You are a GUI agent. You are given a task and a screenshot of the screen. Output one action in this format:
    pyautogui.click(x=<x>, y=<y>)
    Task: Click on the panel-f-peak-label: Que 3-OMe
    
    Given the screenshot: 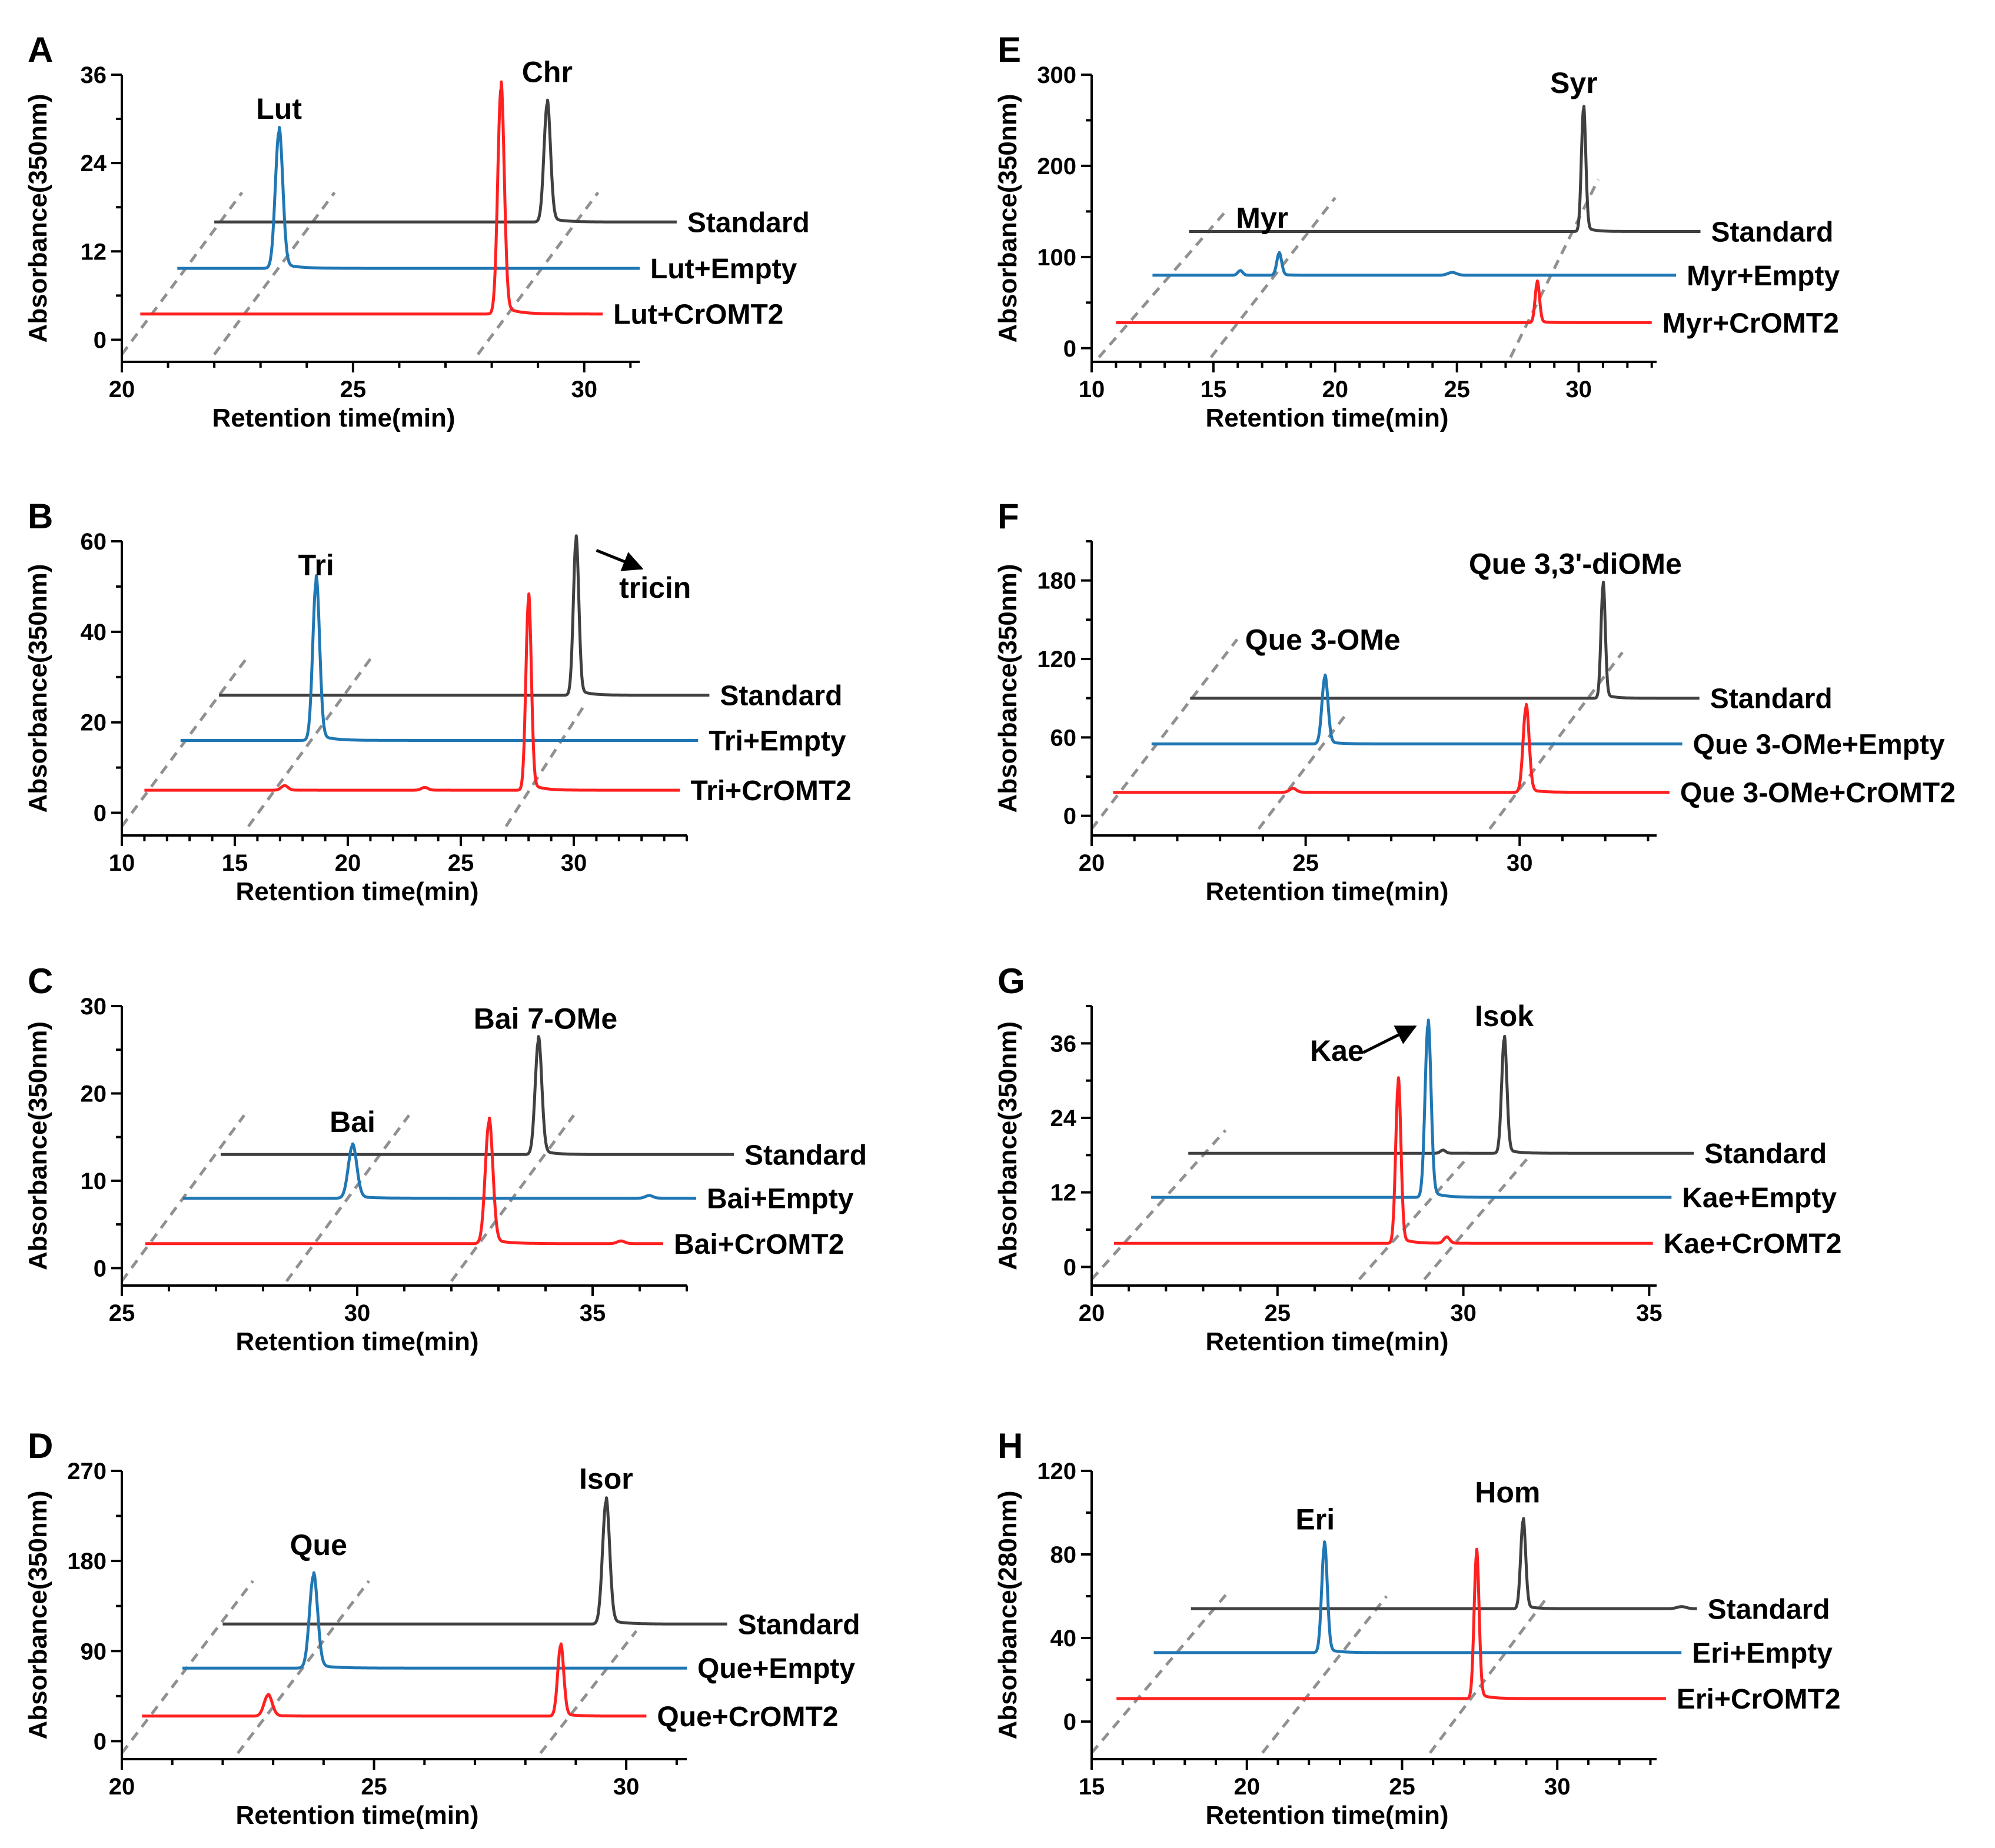 What is the action you would take?
    pyautogui.click(x=1323, y=639)
    